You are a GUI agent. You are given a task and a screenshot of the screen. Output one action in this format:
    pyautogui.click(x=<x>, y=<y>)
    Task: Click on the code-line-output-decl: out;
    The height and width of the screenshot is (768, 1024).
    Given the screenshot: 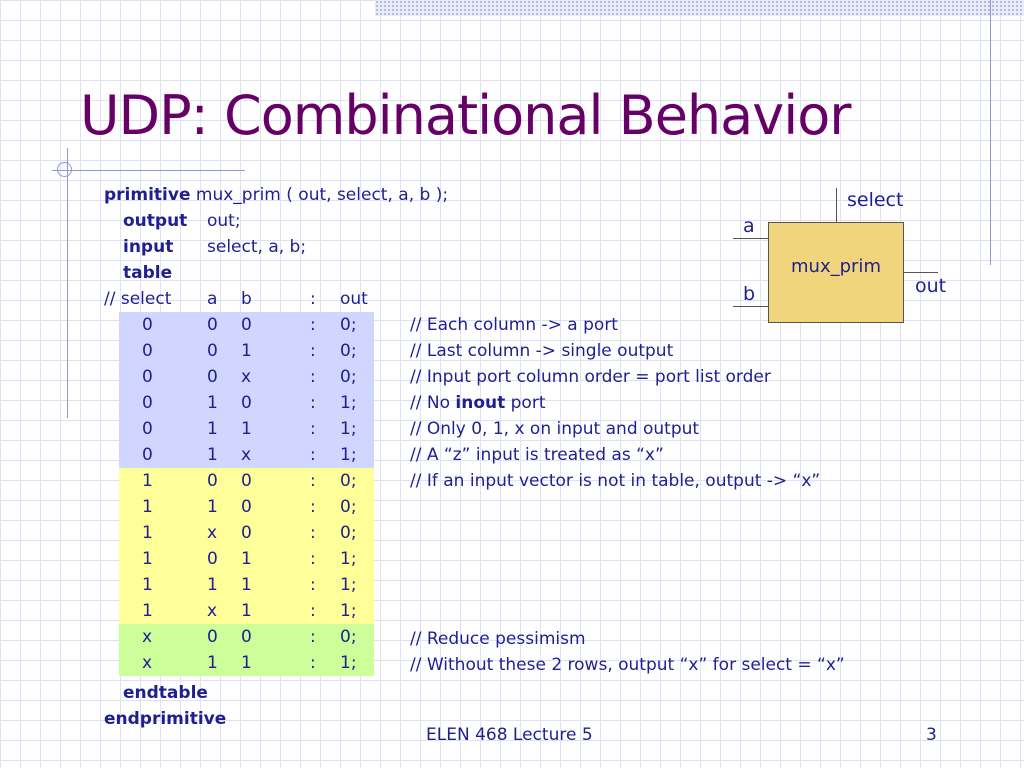 What is the action you would take?
    pyautogui.click(x=224, y=221)
    